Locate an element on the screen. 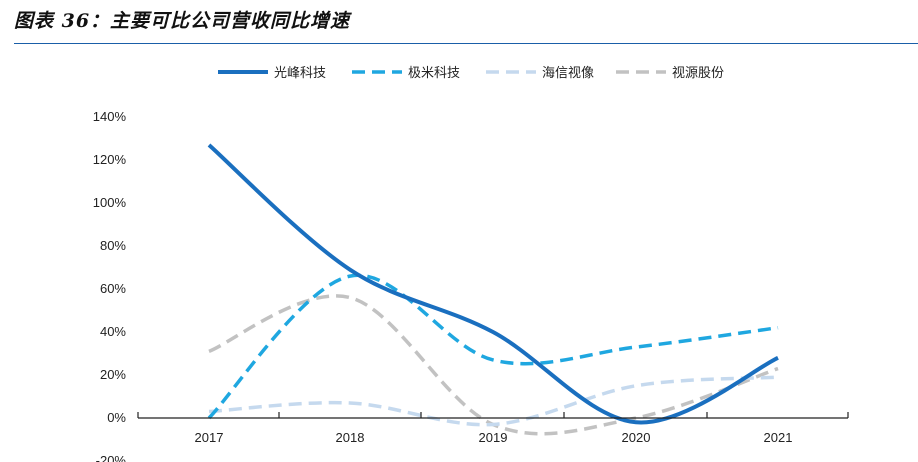 Image resolution: width=918 pixels, height=462 pixels. y-tick-label: 80% is located at coordinates (113, 245).